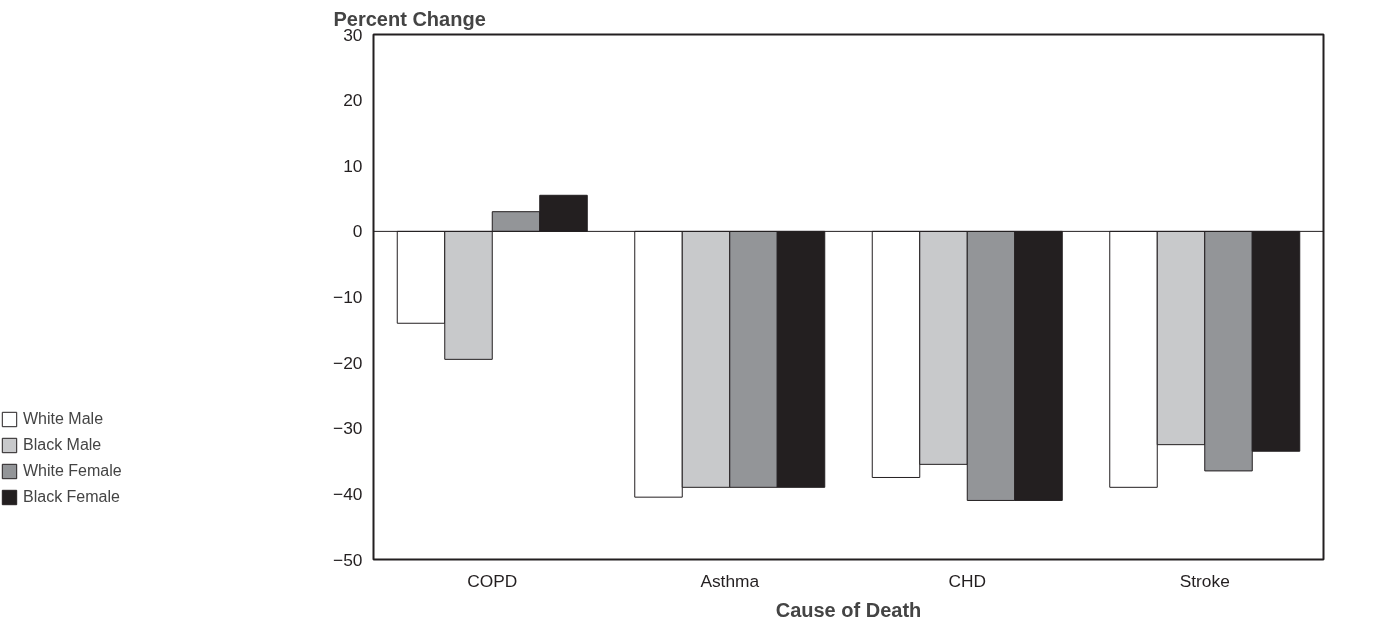  I want to click on x-axis-title: Cause of Death, so click(848, 609).